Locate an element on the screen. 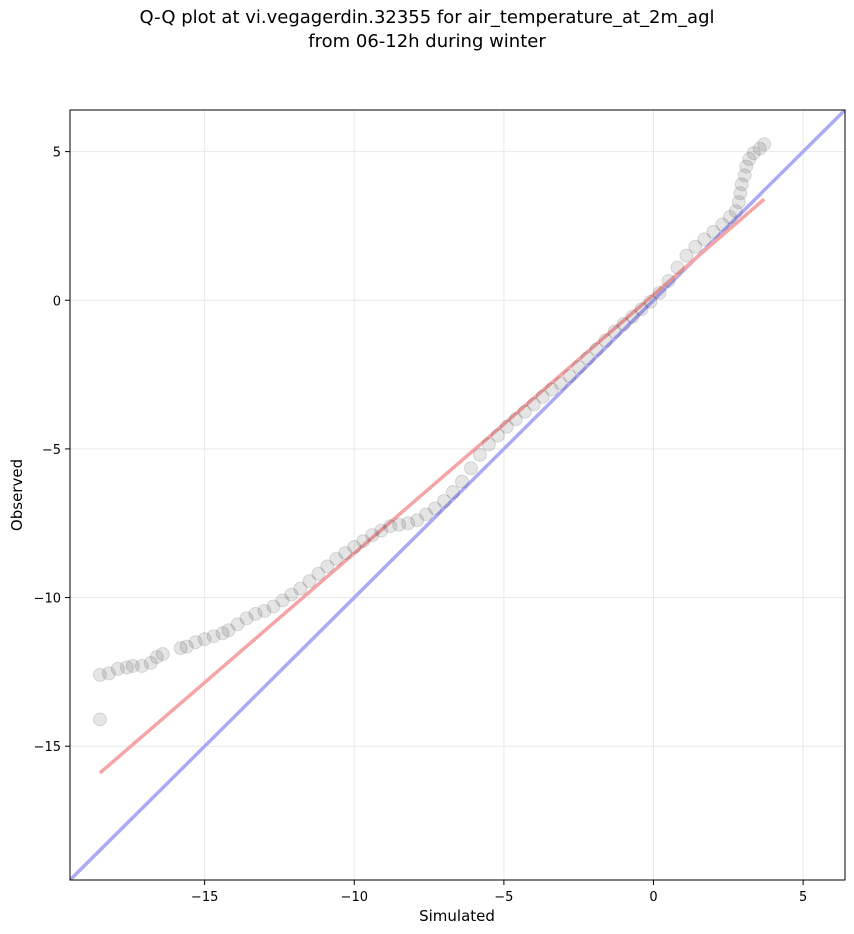  x-tick-label: 5 is located at coordinates (803, 897).